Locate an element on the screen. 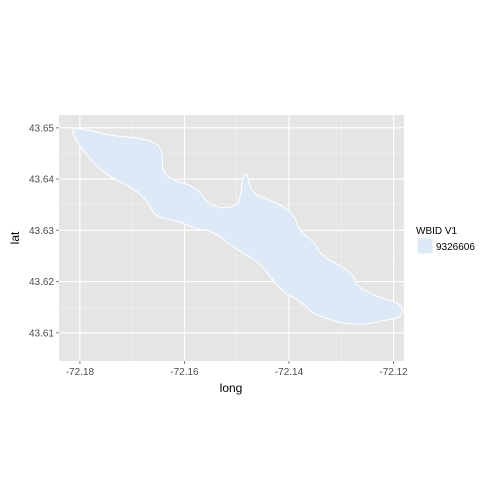  x-tick-label: -72.14 is located at coordinates (289, 372).